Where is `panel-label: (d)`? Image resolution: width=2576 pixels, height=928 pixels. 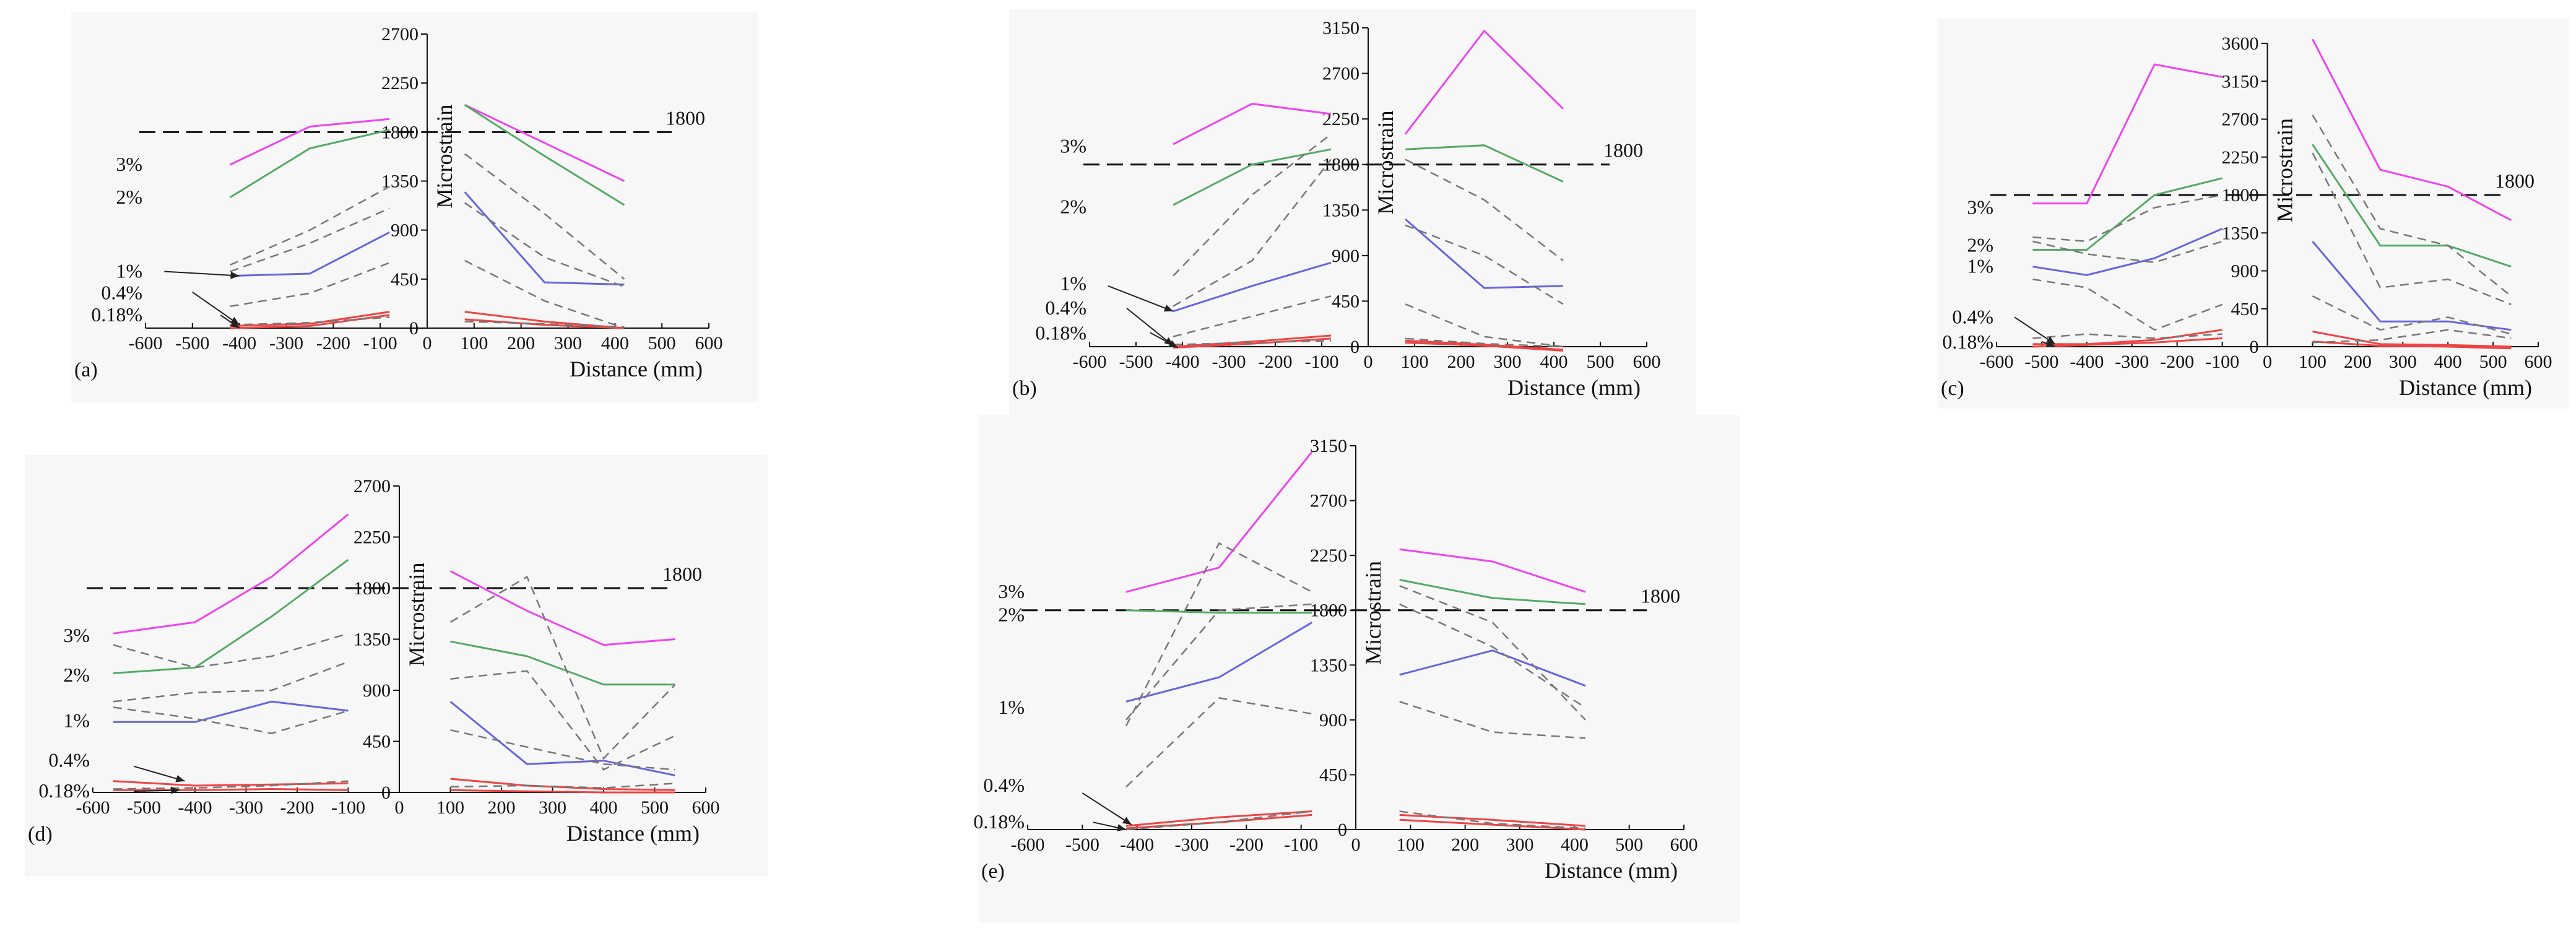 panel-label: (d) is located at coordinates (40, 834).